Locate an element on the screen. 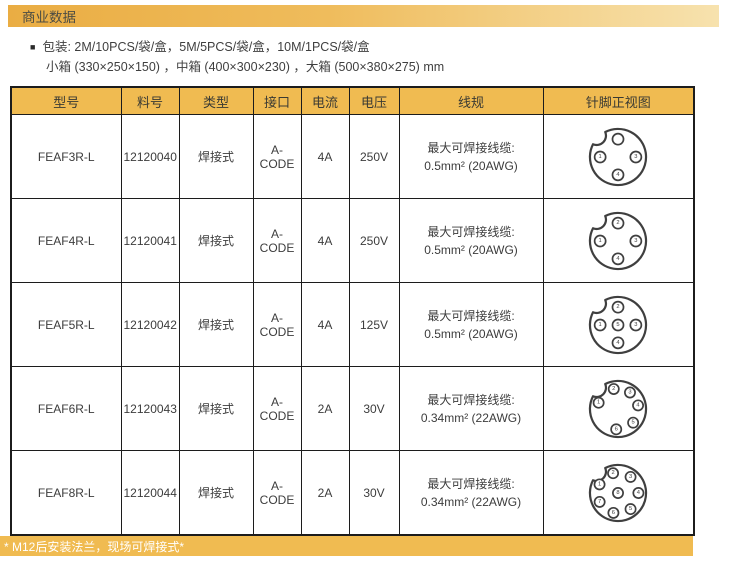 Image resolution: width=729 pixels, height=563 pixels. section-title: 商业数据 is located at coordinates (49, 17).